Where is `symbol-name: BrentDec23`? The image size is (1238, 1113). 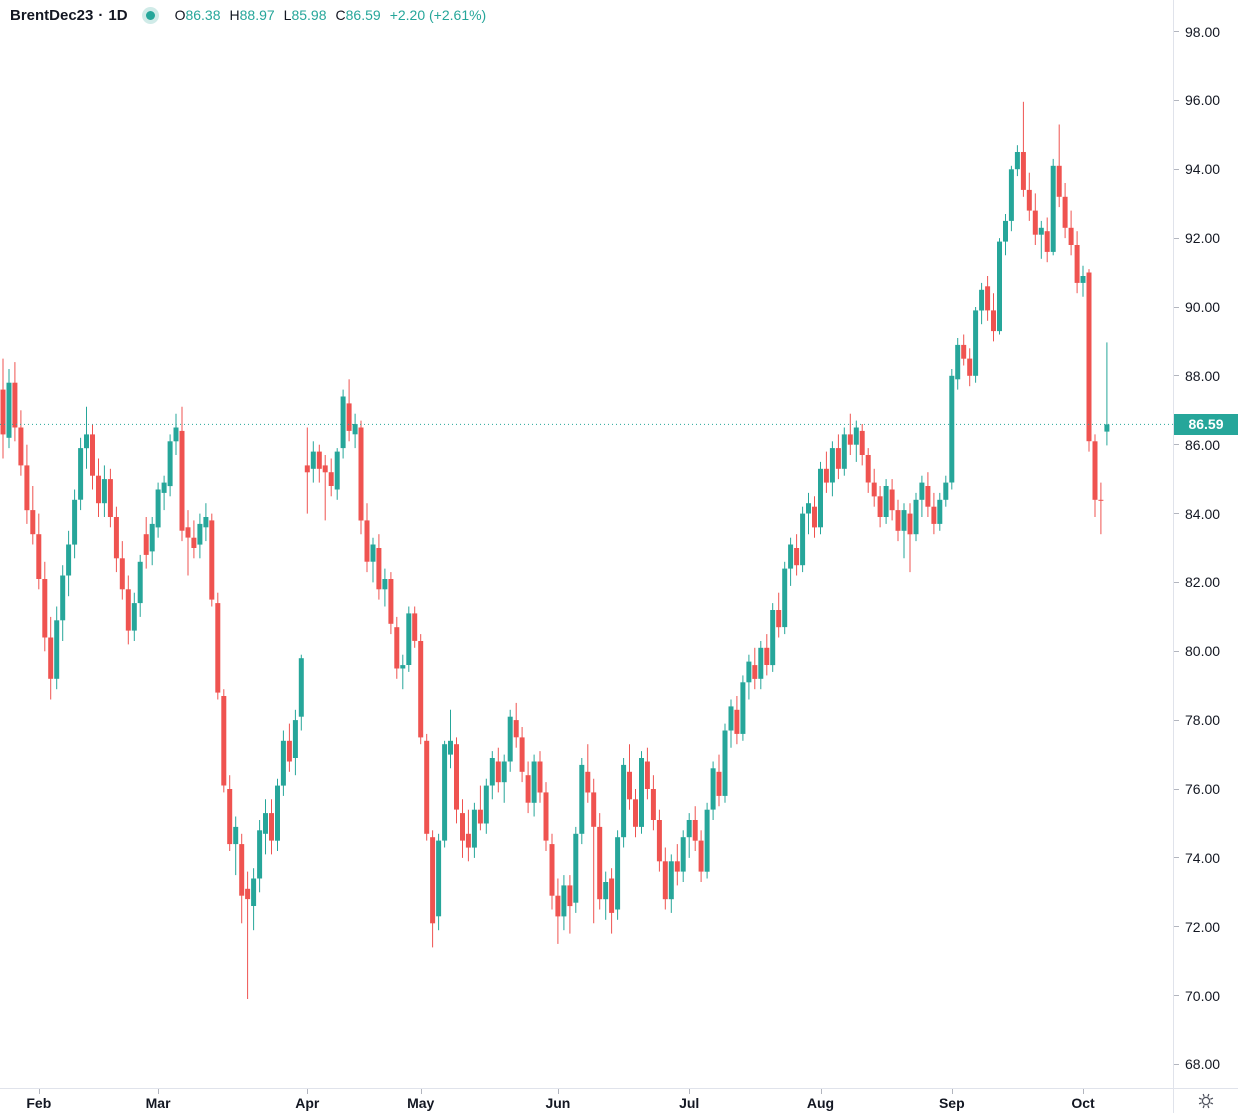 symbol-name: BrentDec23 is located at coordinates (52, 15).